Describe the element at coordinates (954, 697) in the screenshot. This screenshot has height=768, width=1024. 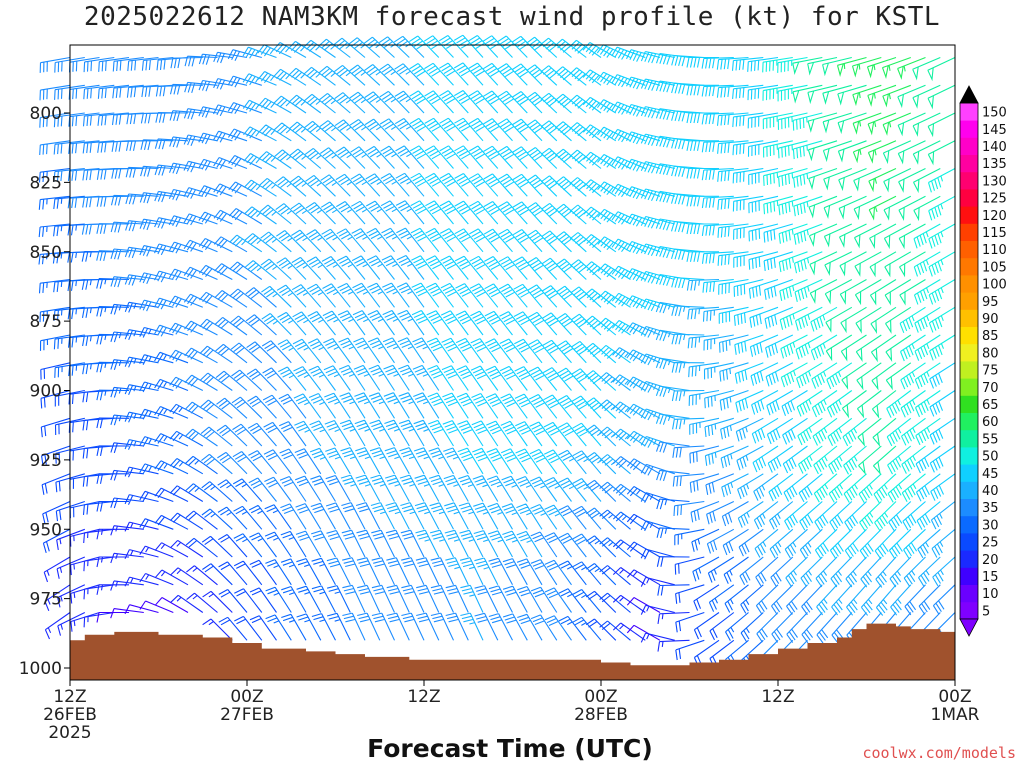
I see `x-tick-label: 00Z` at that location.